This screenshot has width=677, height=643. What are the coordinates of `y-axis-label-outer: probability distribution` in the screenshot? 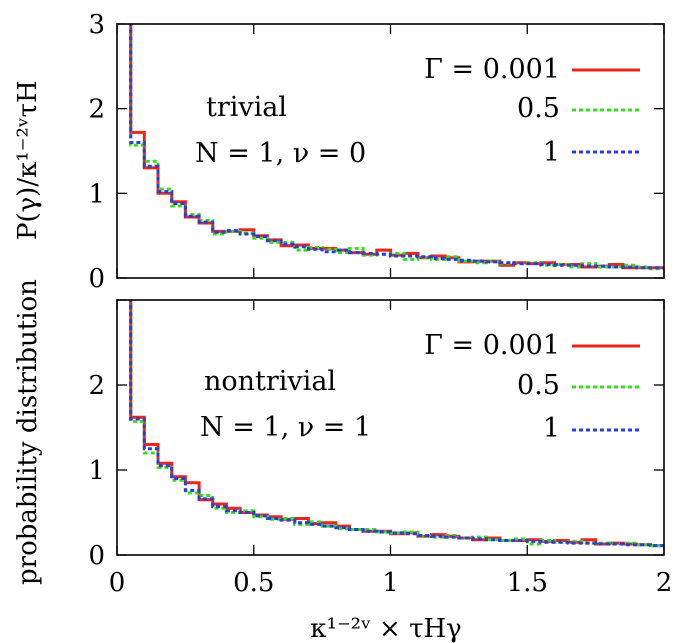 It's located at (28, 432).